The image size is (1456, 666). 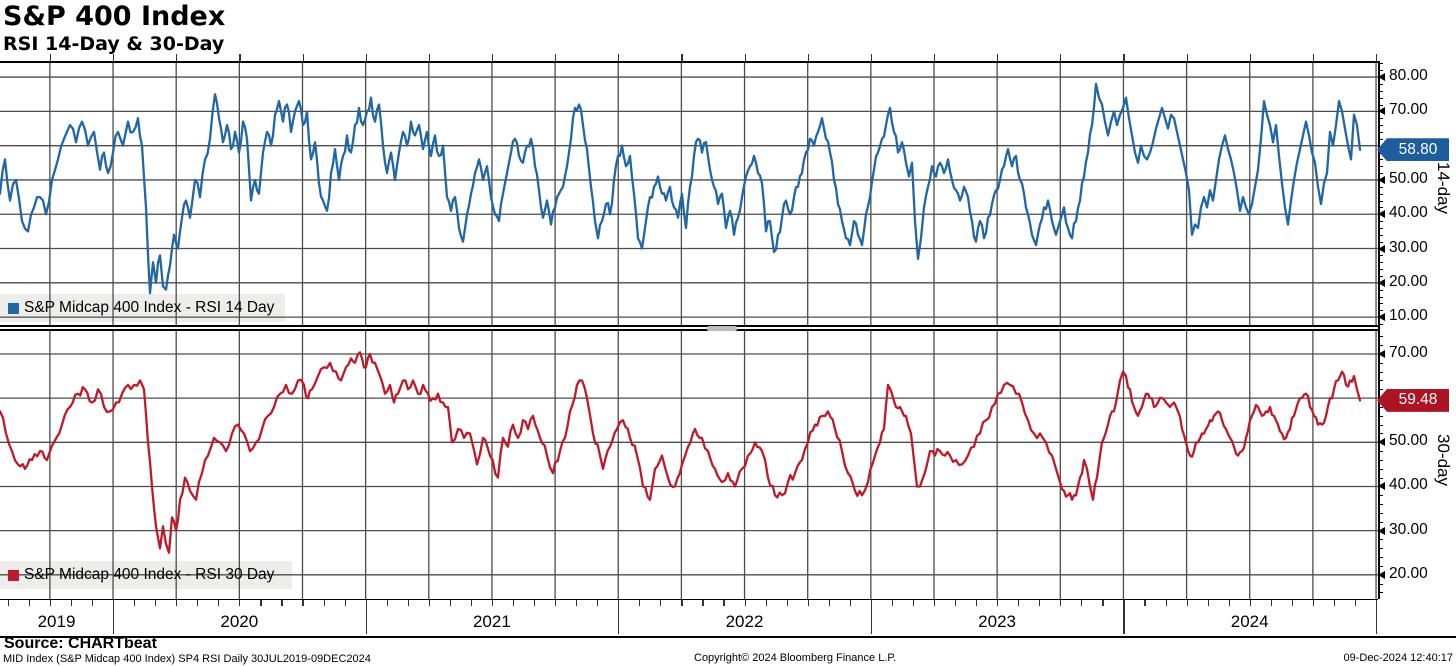 What do you see at coordinates (1408, 76) in the screenshot?
I see `y-axis-tick-label: 80.00` at bounding box center [1408, 76].